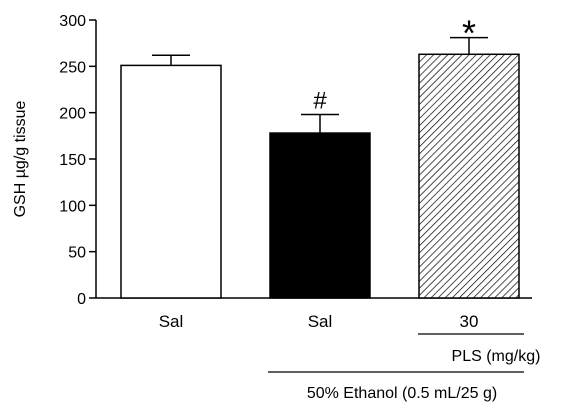  Describe the element at coordinates (394, 64) in the screenshot. I see `significance-marks: #*` at that location.